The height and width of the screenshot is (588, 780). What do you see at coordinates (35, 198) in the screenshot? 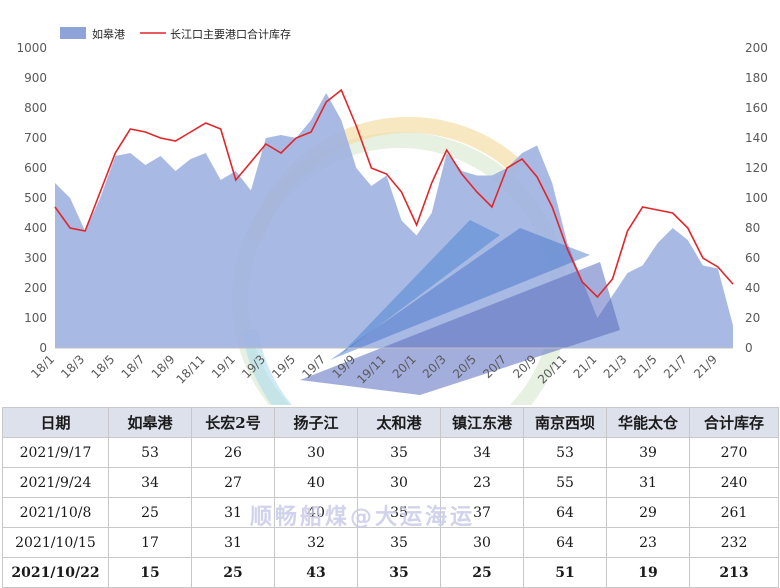
I see `left-axis-tick: 500` at bounding box center [35, 198].